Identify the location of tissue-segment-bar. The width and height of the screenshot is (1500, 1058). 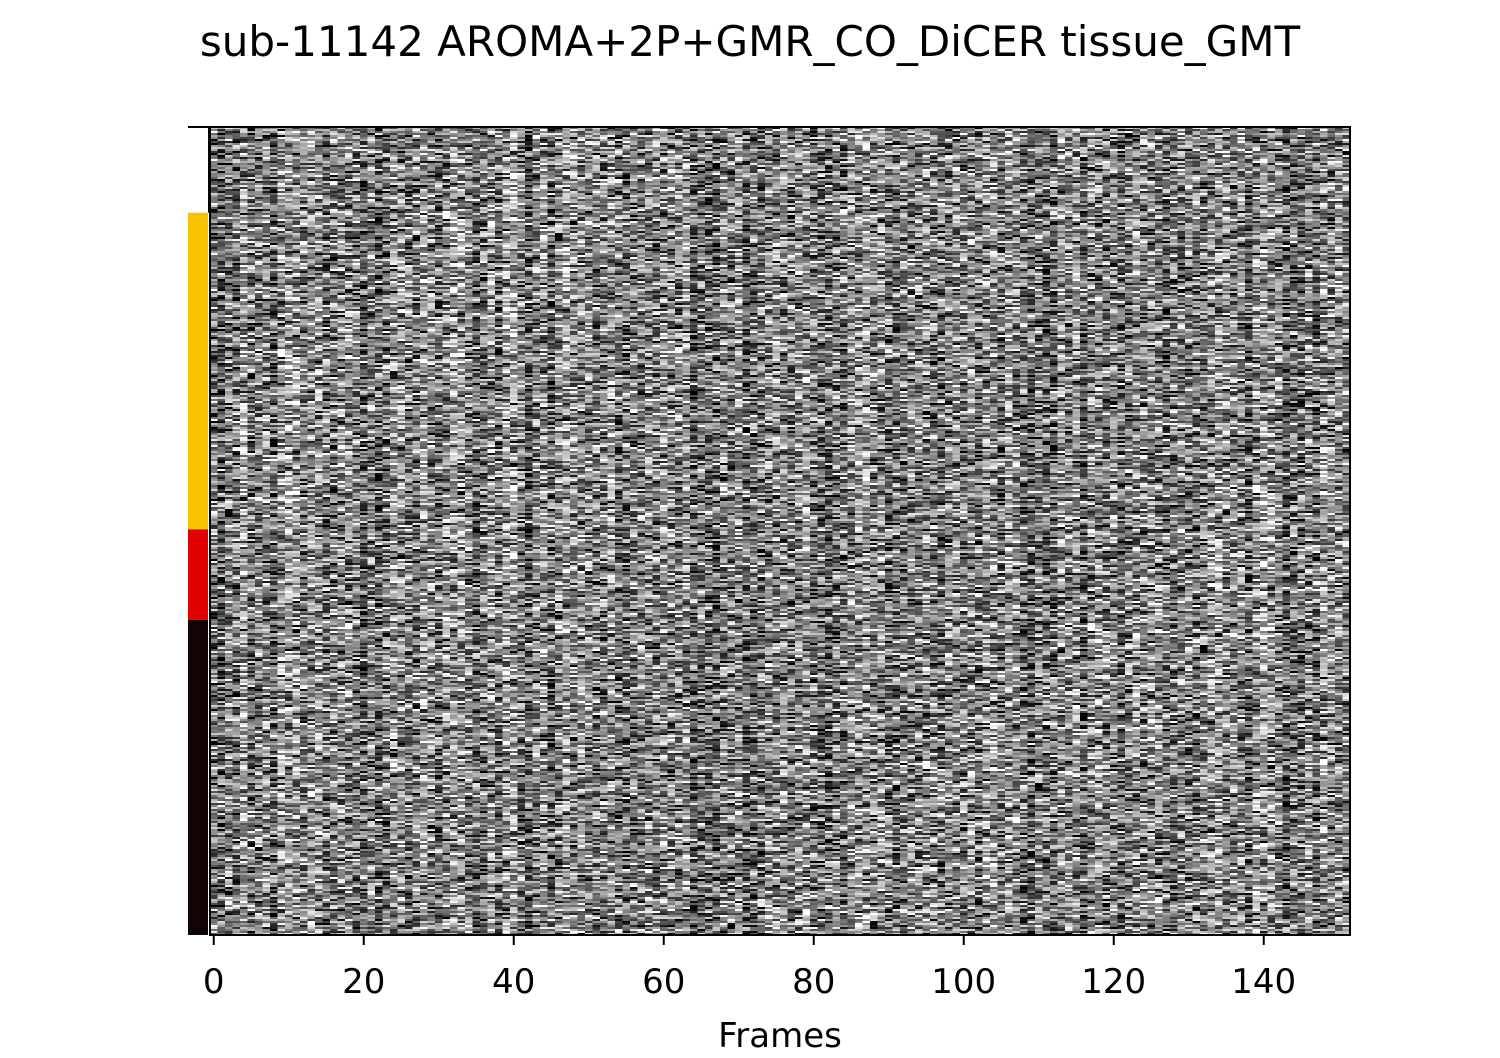
(199, 531).